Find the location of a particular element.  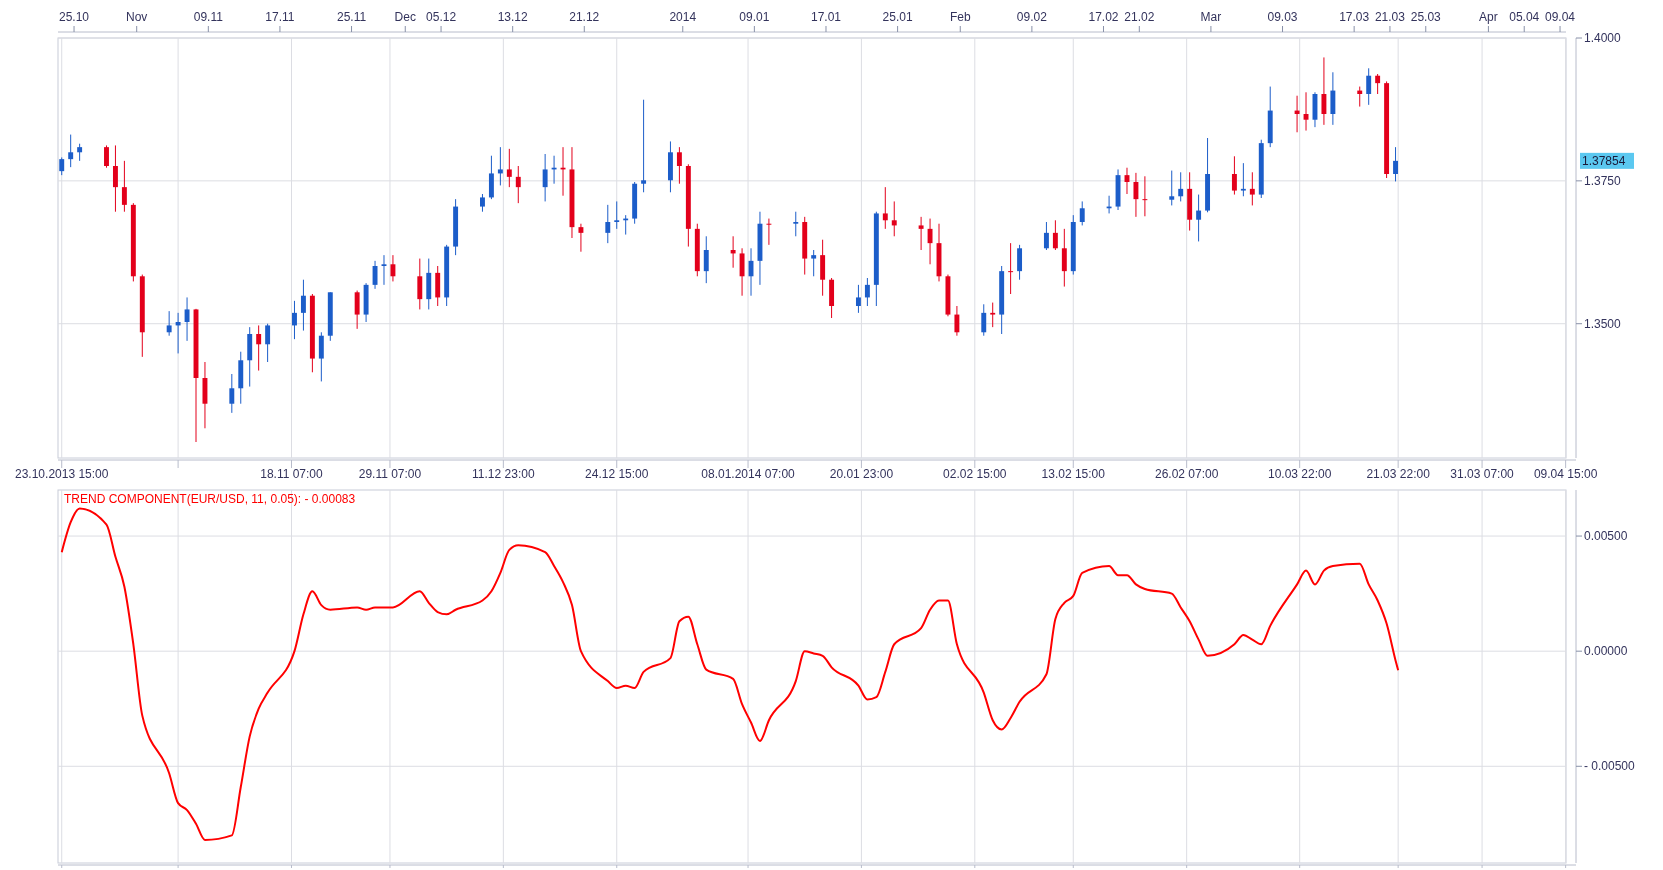

x2-tick-label: 09.11 is located at coordinates (208, 17).